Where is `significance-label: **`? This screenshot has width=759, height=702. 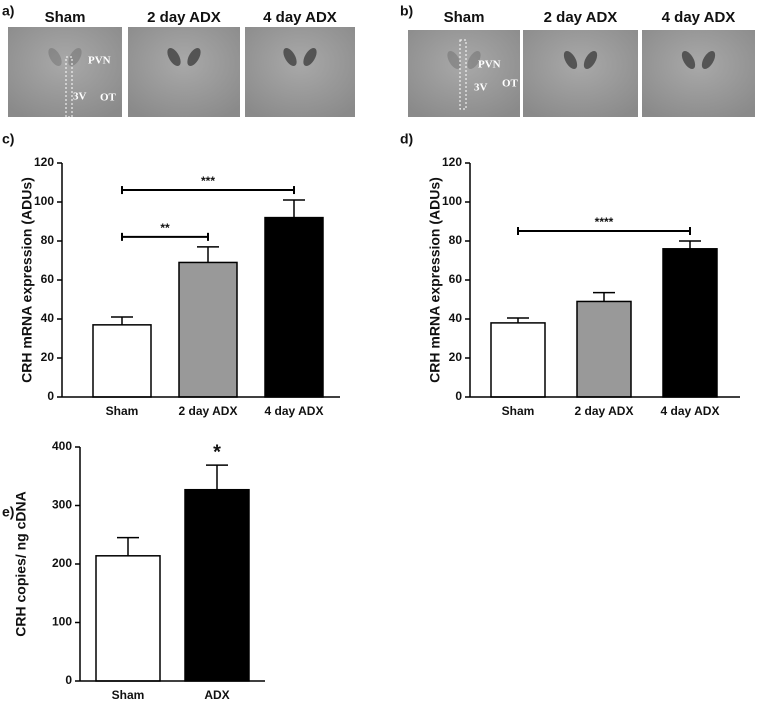 significance-label: ** is located at coordinates (165, 228).